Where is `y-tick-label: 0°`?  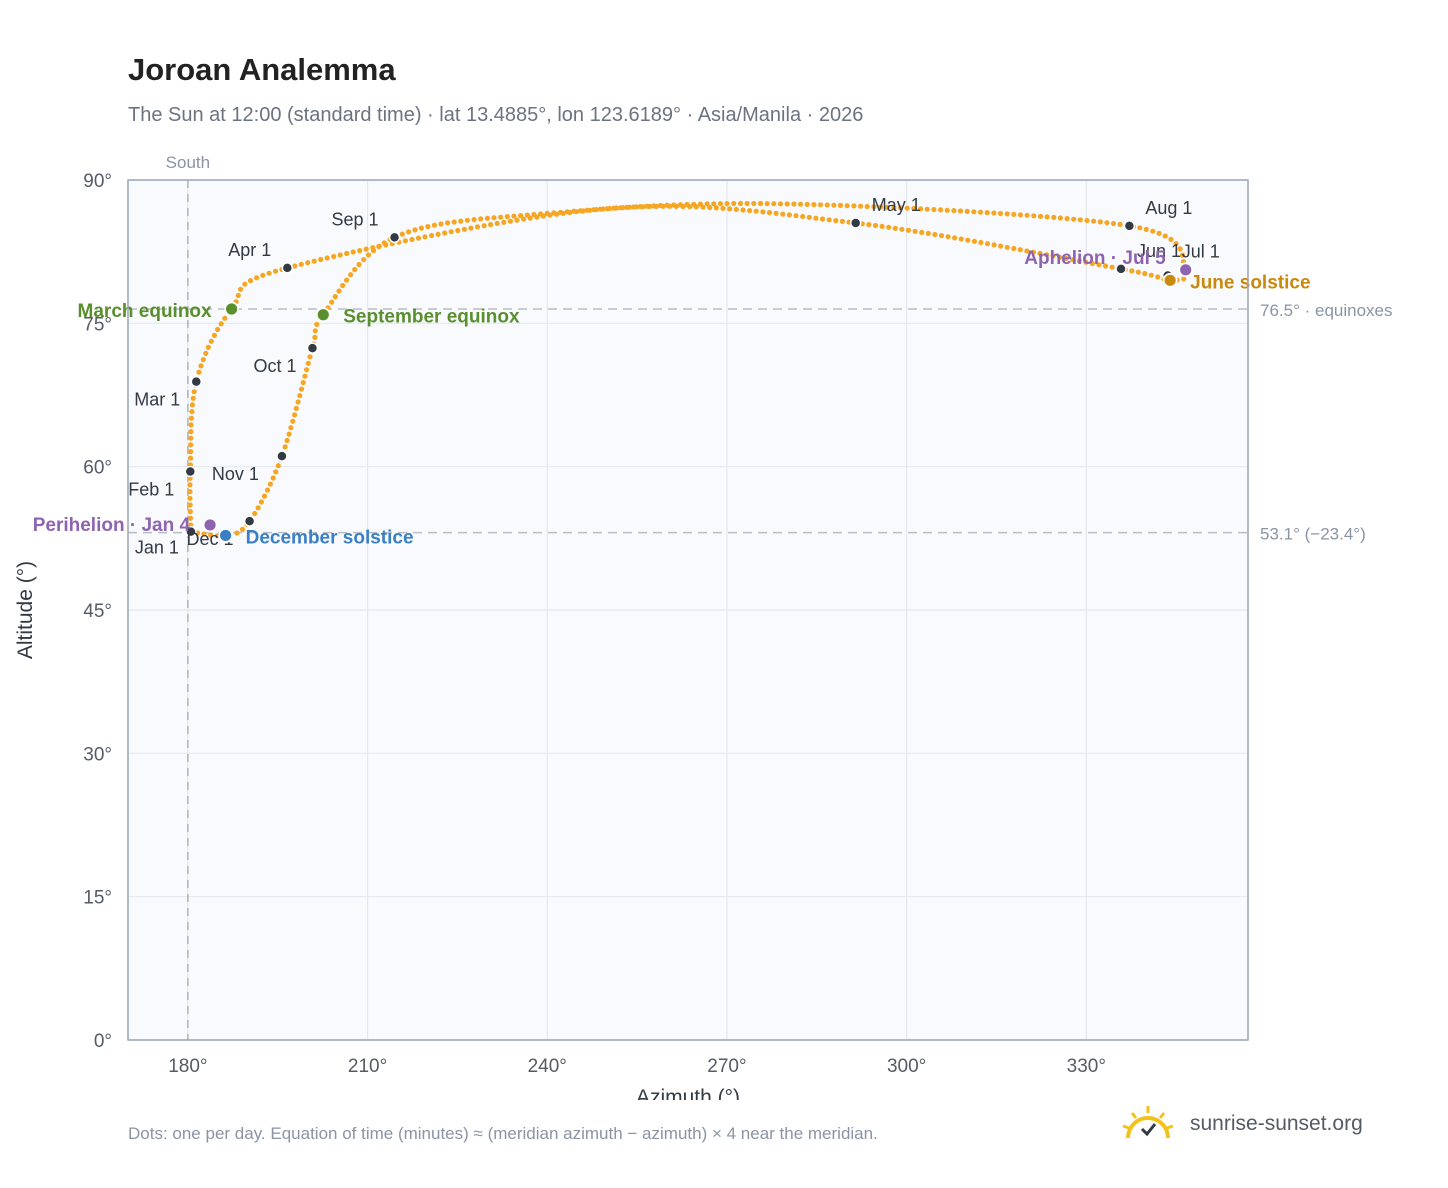 y-tick-label: 0° is located at coordinates (103, 1041).